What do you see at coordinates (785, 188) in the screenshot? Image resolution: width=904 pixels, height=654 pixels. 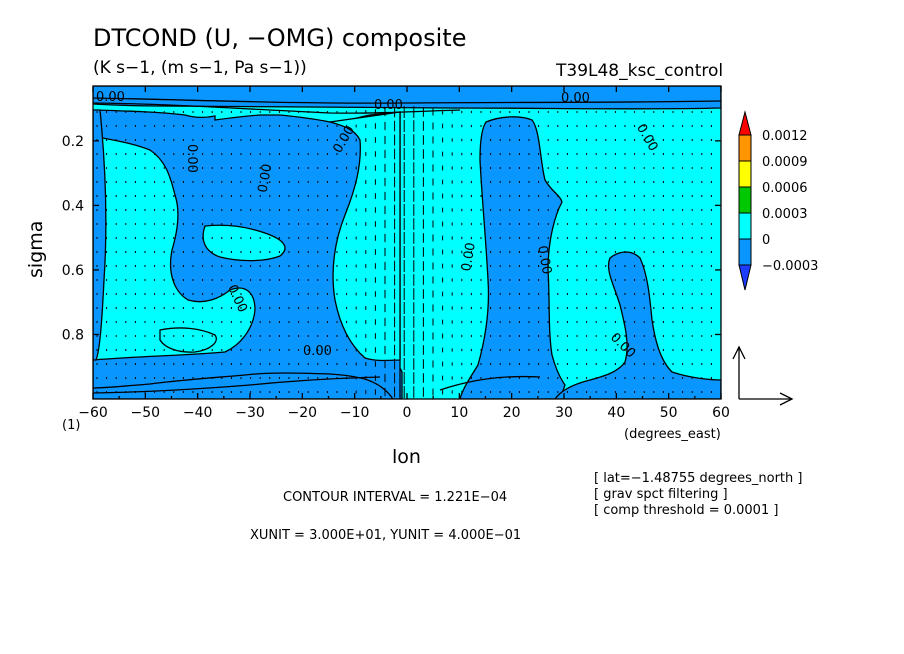 I see `colorbar-label: 0.0006` at bounding box center [785, 188].